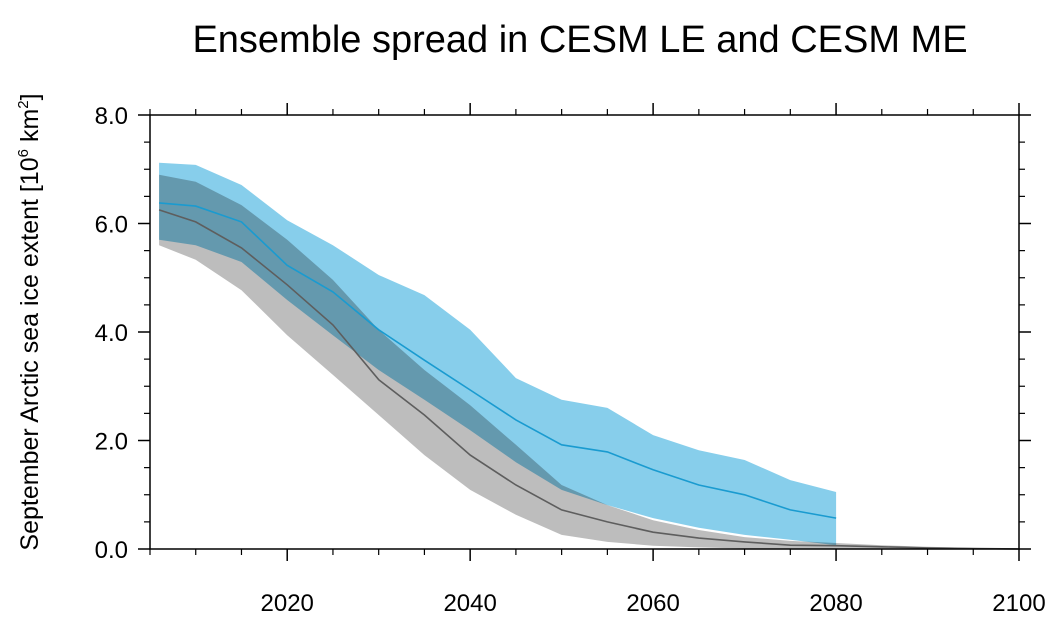  Describe the element at coordinates (469, 603) in the screenshot. I see `x-tick-label: 2040` at that location.